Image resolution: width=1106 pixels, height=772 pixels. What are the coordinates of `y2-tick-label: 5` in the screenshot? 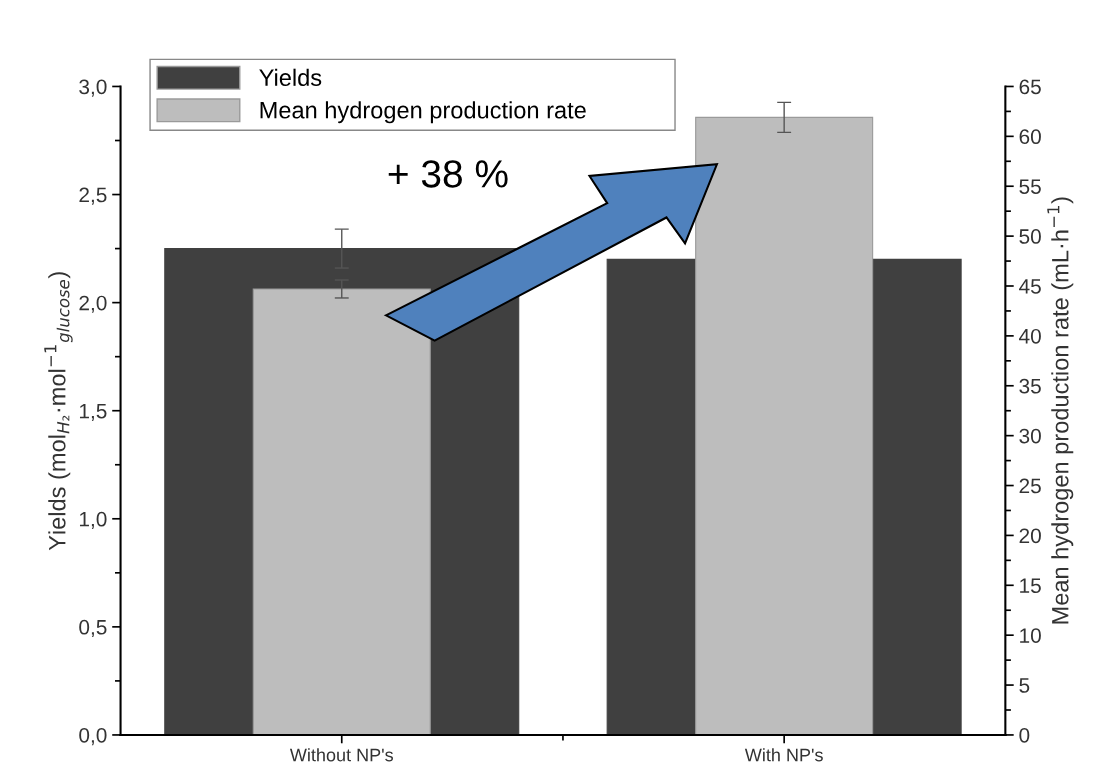 It's located at (1024, 685).